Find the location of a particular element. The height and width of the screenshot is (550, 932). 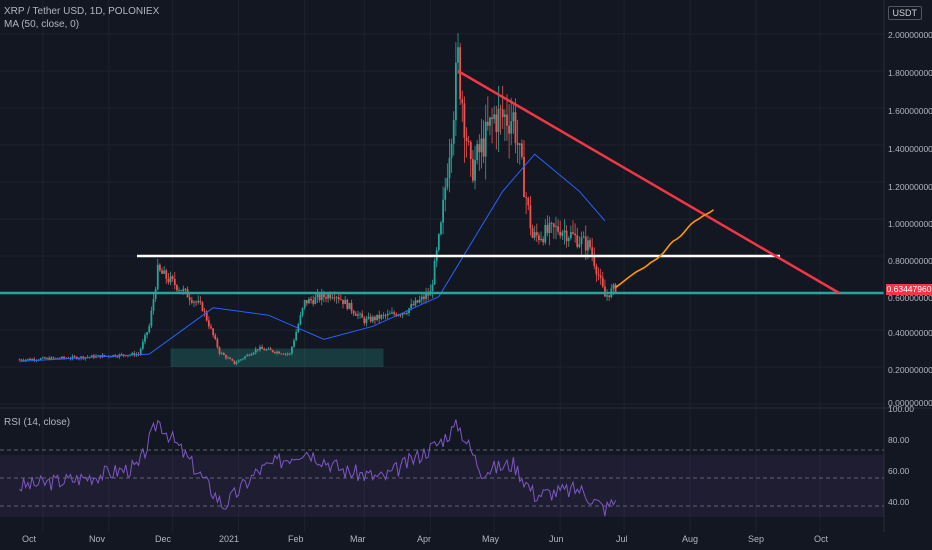

time-axis-label: Jun is located at coordinates (556, 539).